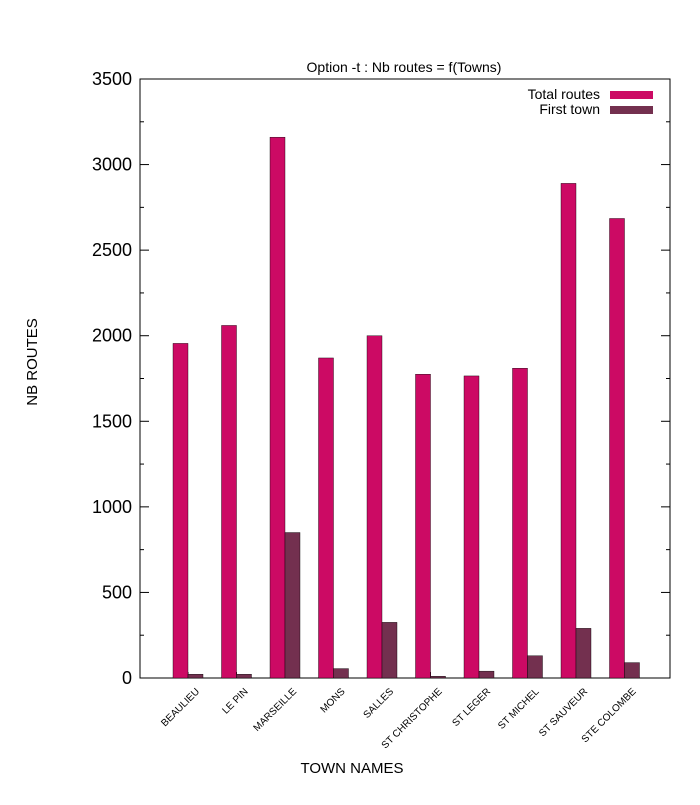 This screenshot has width=700, height=805. I want to click on x-tick-label: ST MICHEL, so click(519, 709).